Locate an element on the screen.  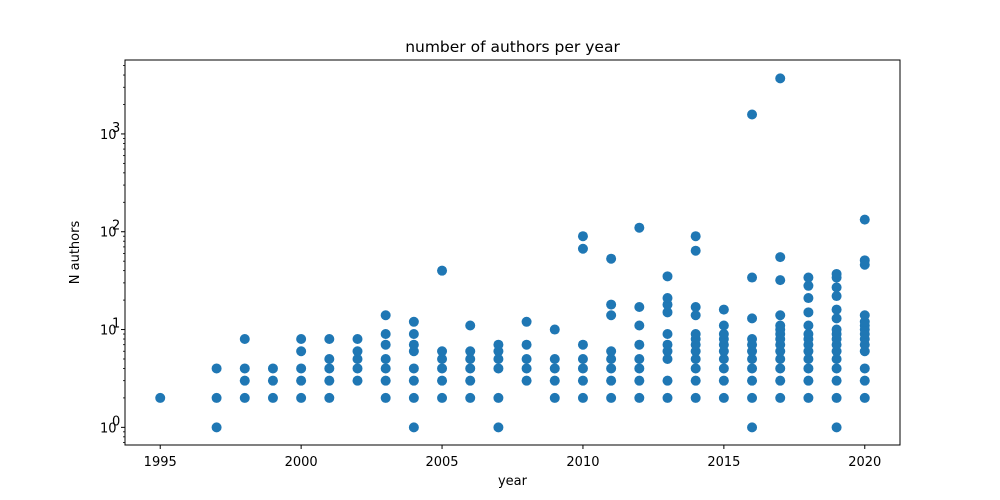
x-tick-label: 2020 is located at coordinates (864, 462).